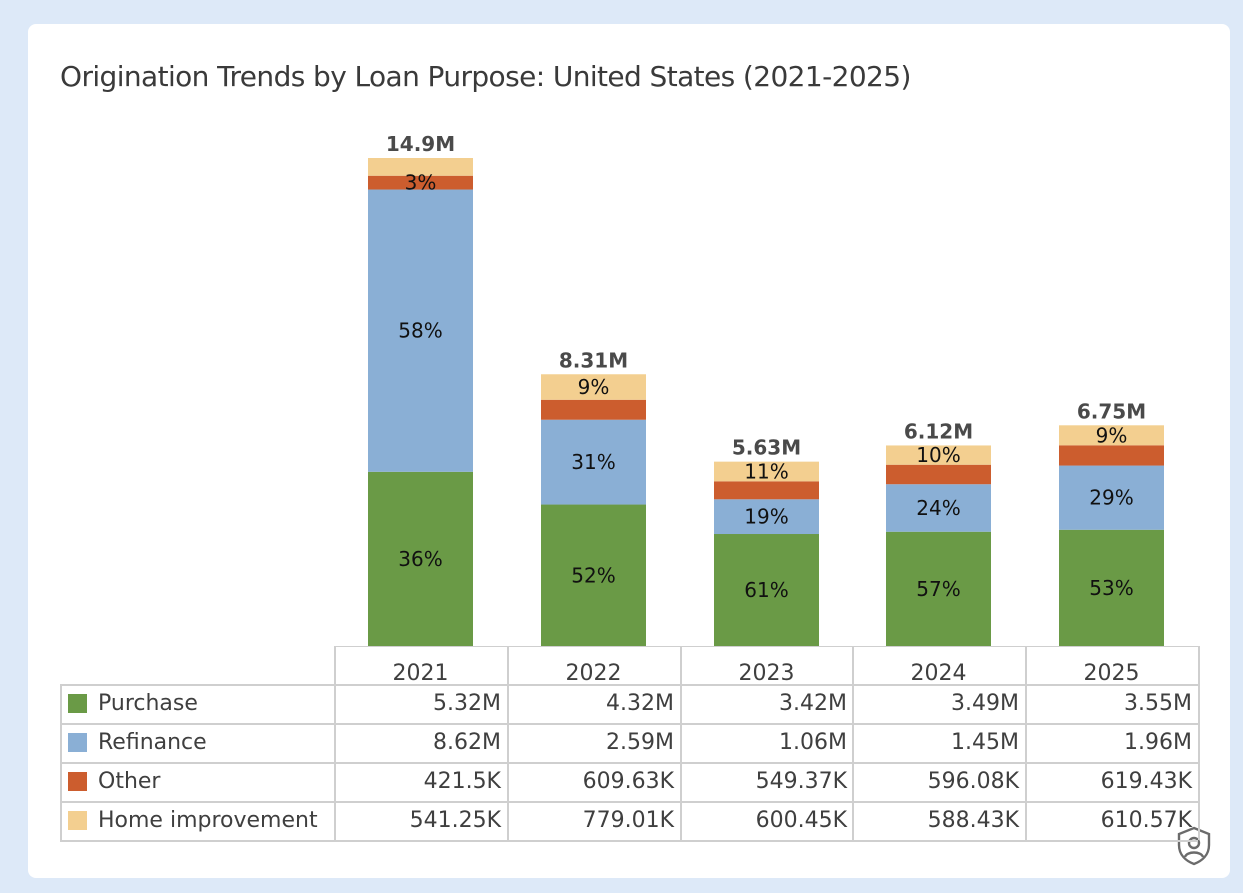 The image size is (1243, 893). What do you see at coordinates (801, 781) in the screenshot?
I see `table-cell: 549.37K` at bounding box center [801, 781].